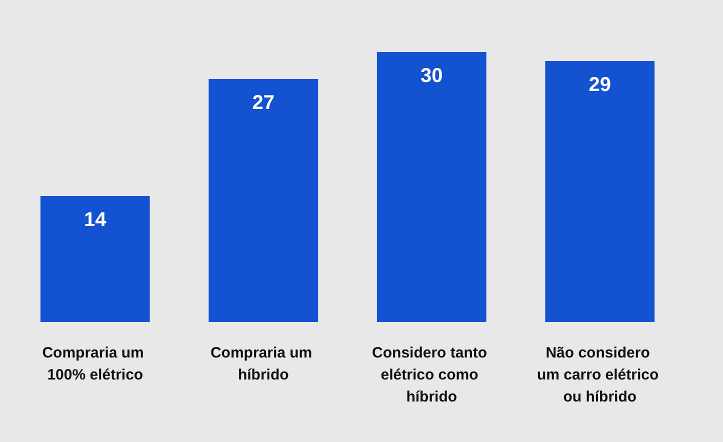 The image size is (723, 442). Describe the element at coordinates (95, 364) in the screenshot. I see `x-tick-label: Compraria um 100% elétrico` at that location.